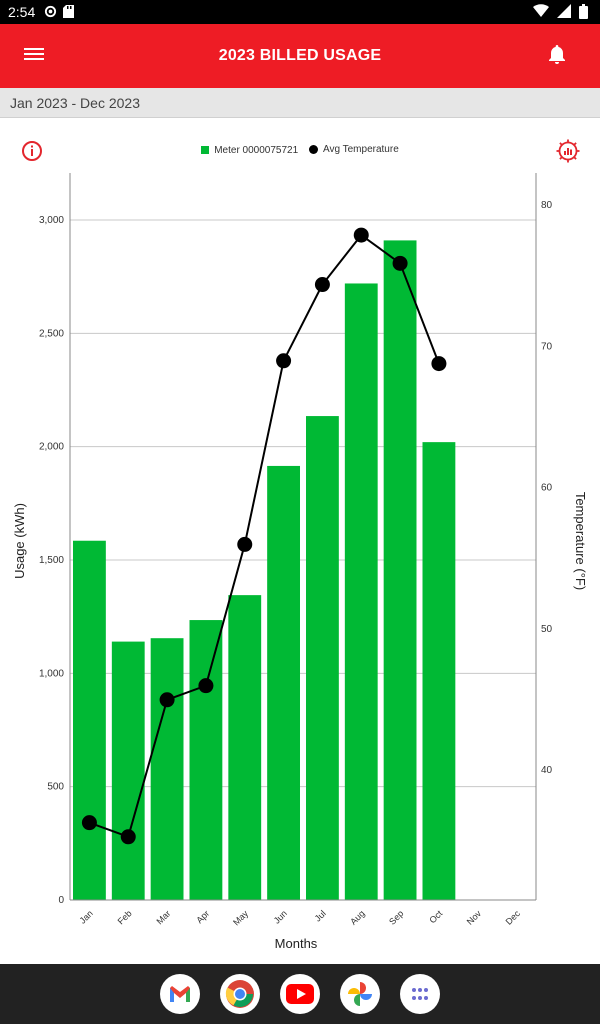 The image size is (600, 1024). I want to click on bar-jan, so click(89, 720).